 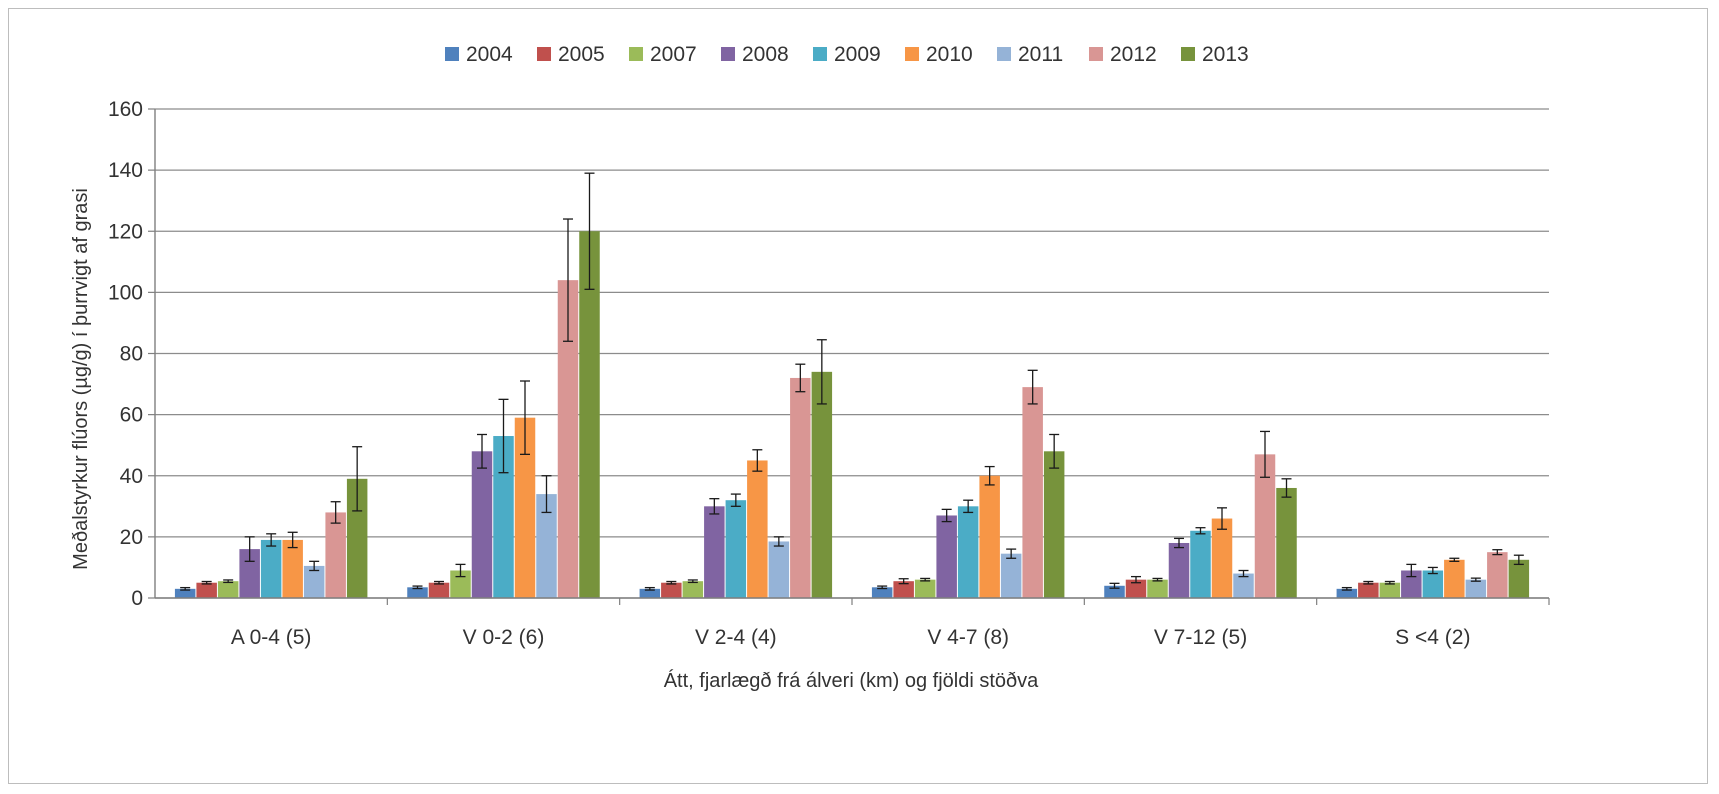 I want to click on legend-swatch-2009, so click(x=820, y=54).